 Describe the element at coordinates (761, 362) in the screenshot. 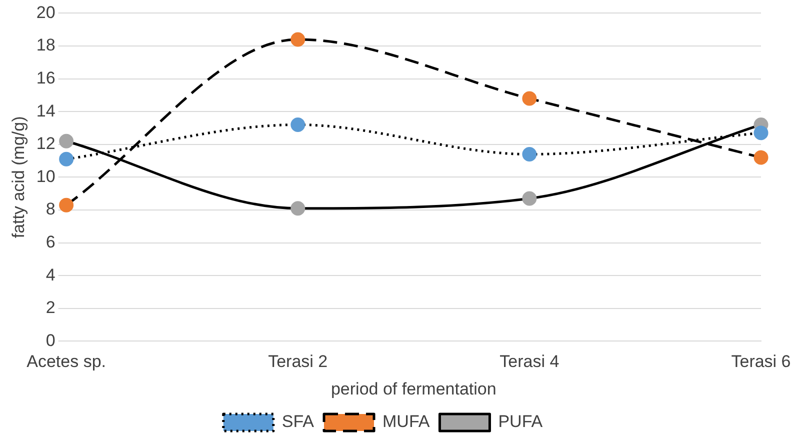

I see `x-tick-label: Terasi 6` at that location.